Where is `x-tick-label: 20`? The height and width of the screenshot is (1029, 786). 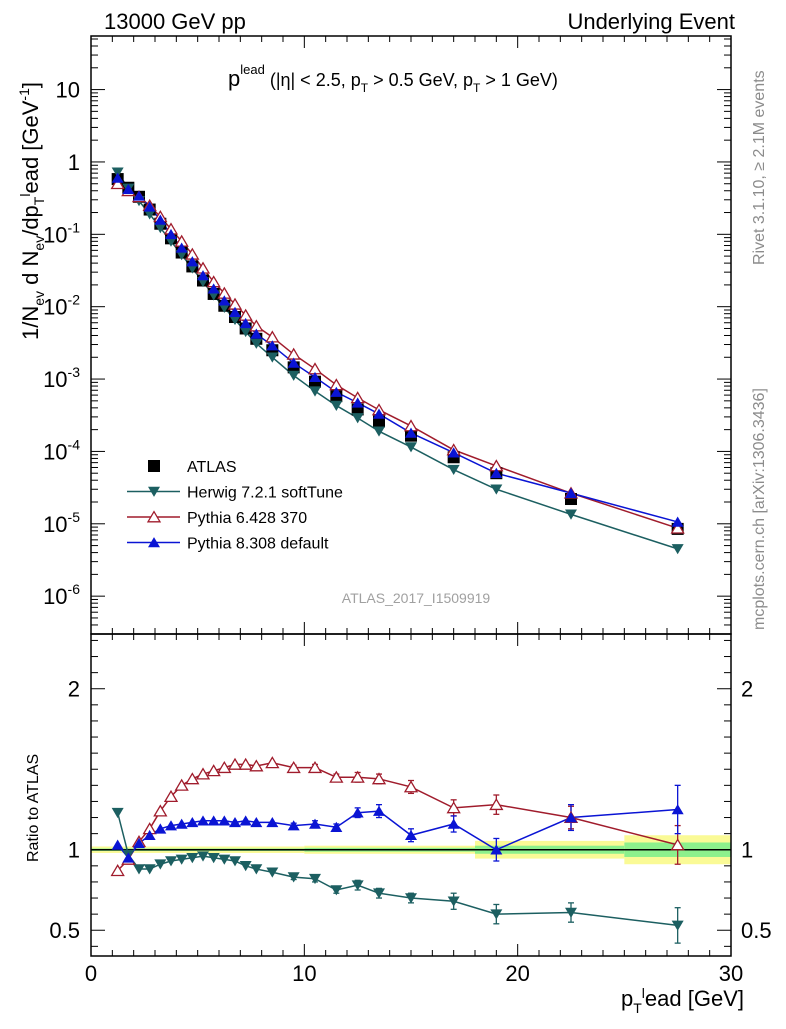 x-tick-label: 20 is located at coordinates (517, 973).